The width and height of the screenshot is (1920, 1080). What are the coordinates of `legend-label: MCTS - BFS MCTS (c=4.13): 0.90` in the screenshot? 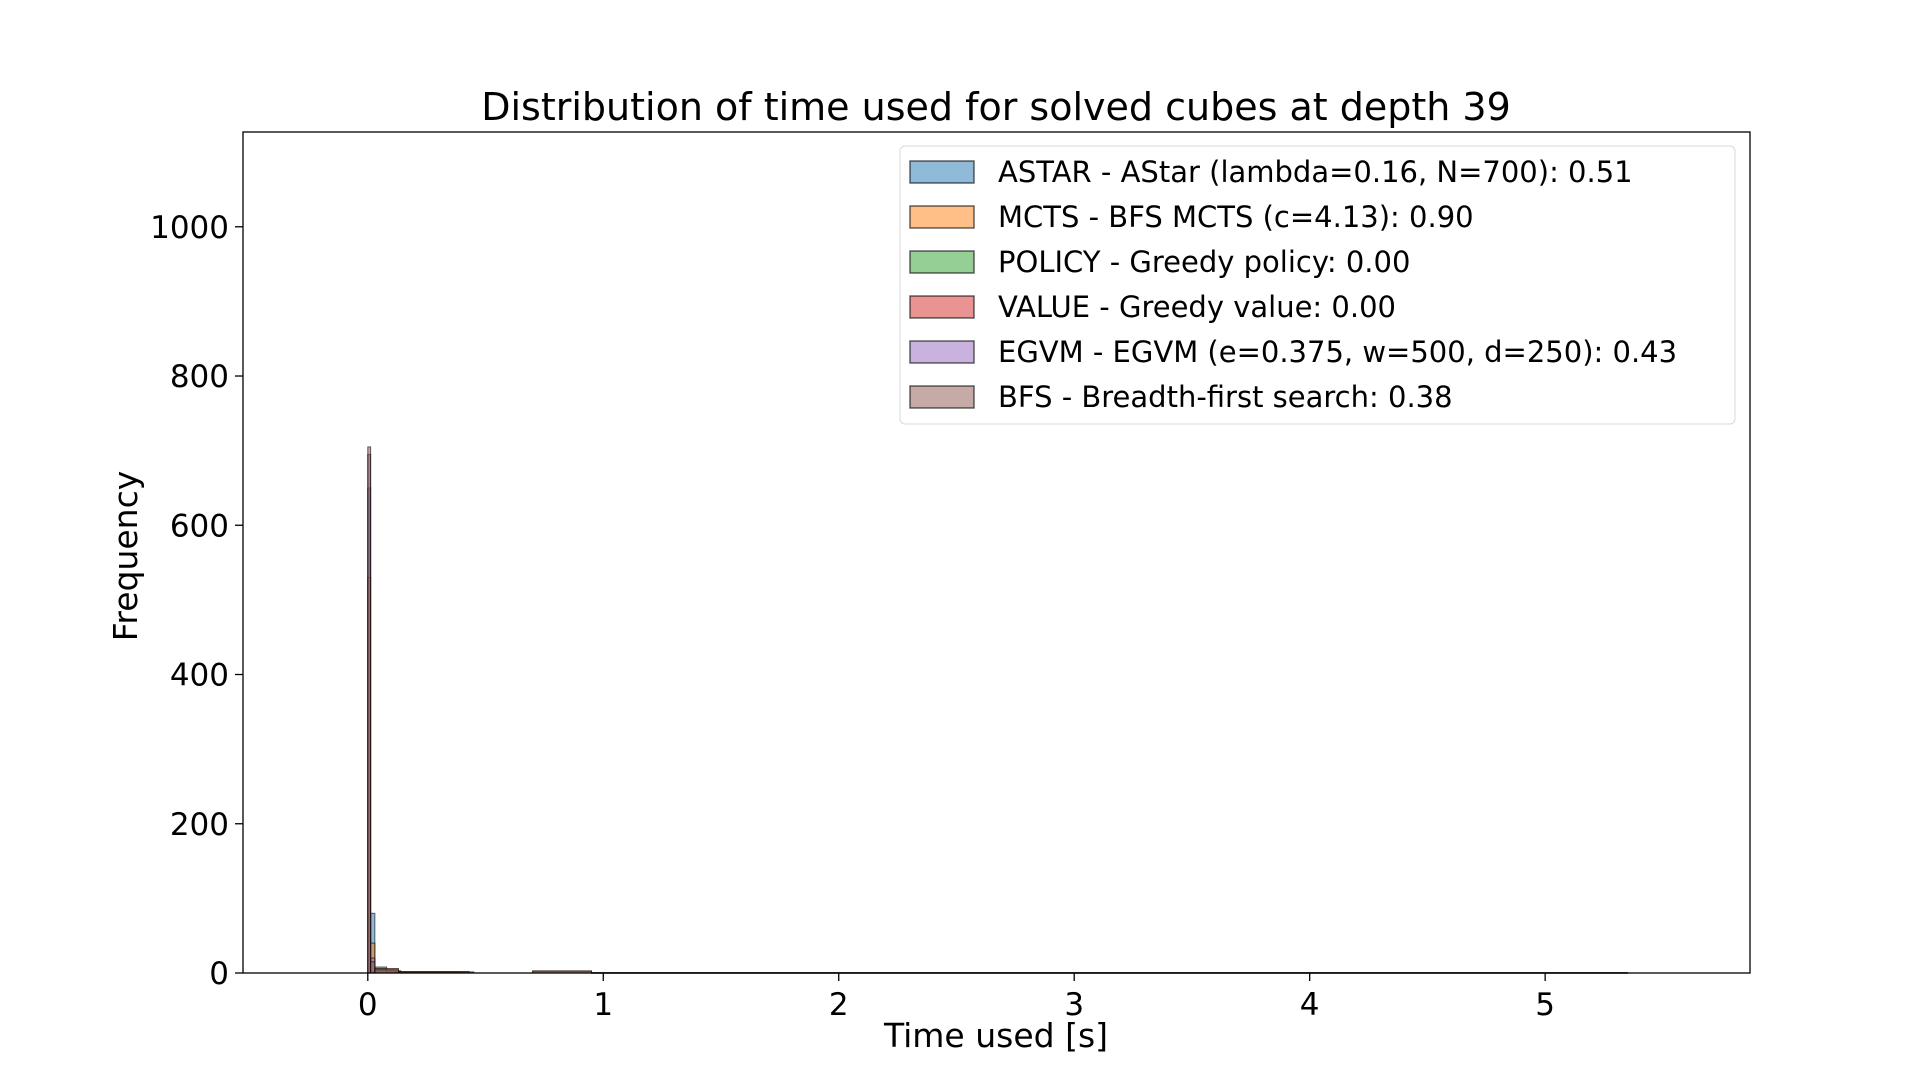 It's located at (1236, 217).